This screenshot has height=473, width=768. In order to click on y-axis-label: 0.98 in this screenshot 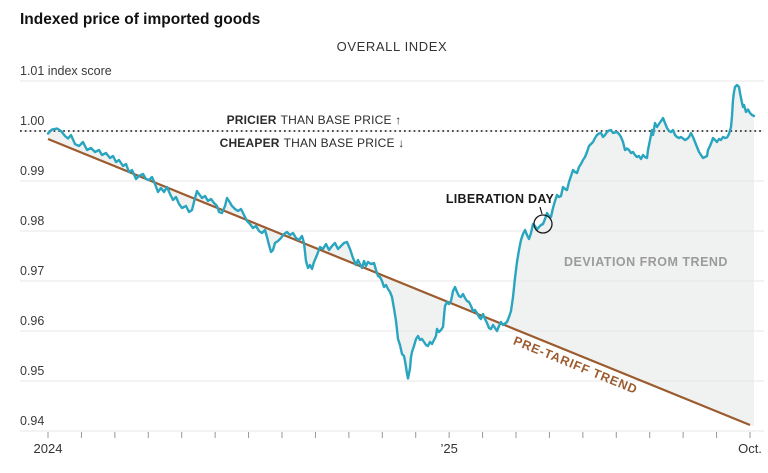, I will do `click(32, 221)`.